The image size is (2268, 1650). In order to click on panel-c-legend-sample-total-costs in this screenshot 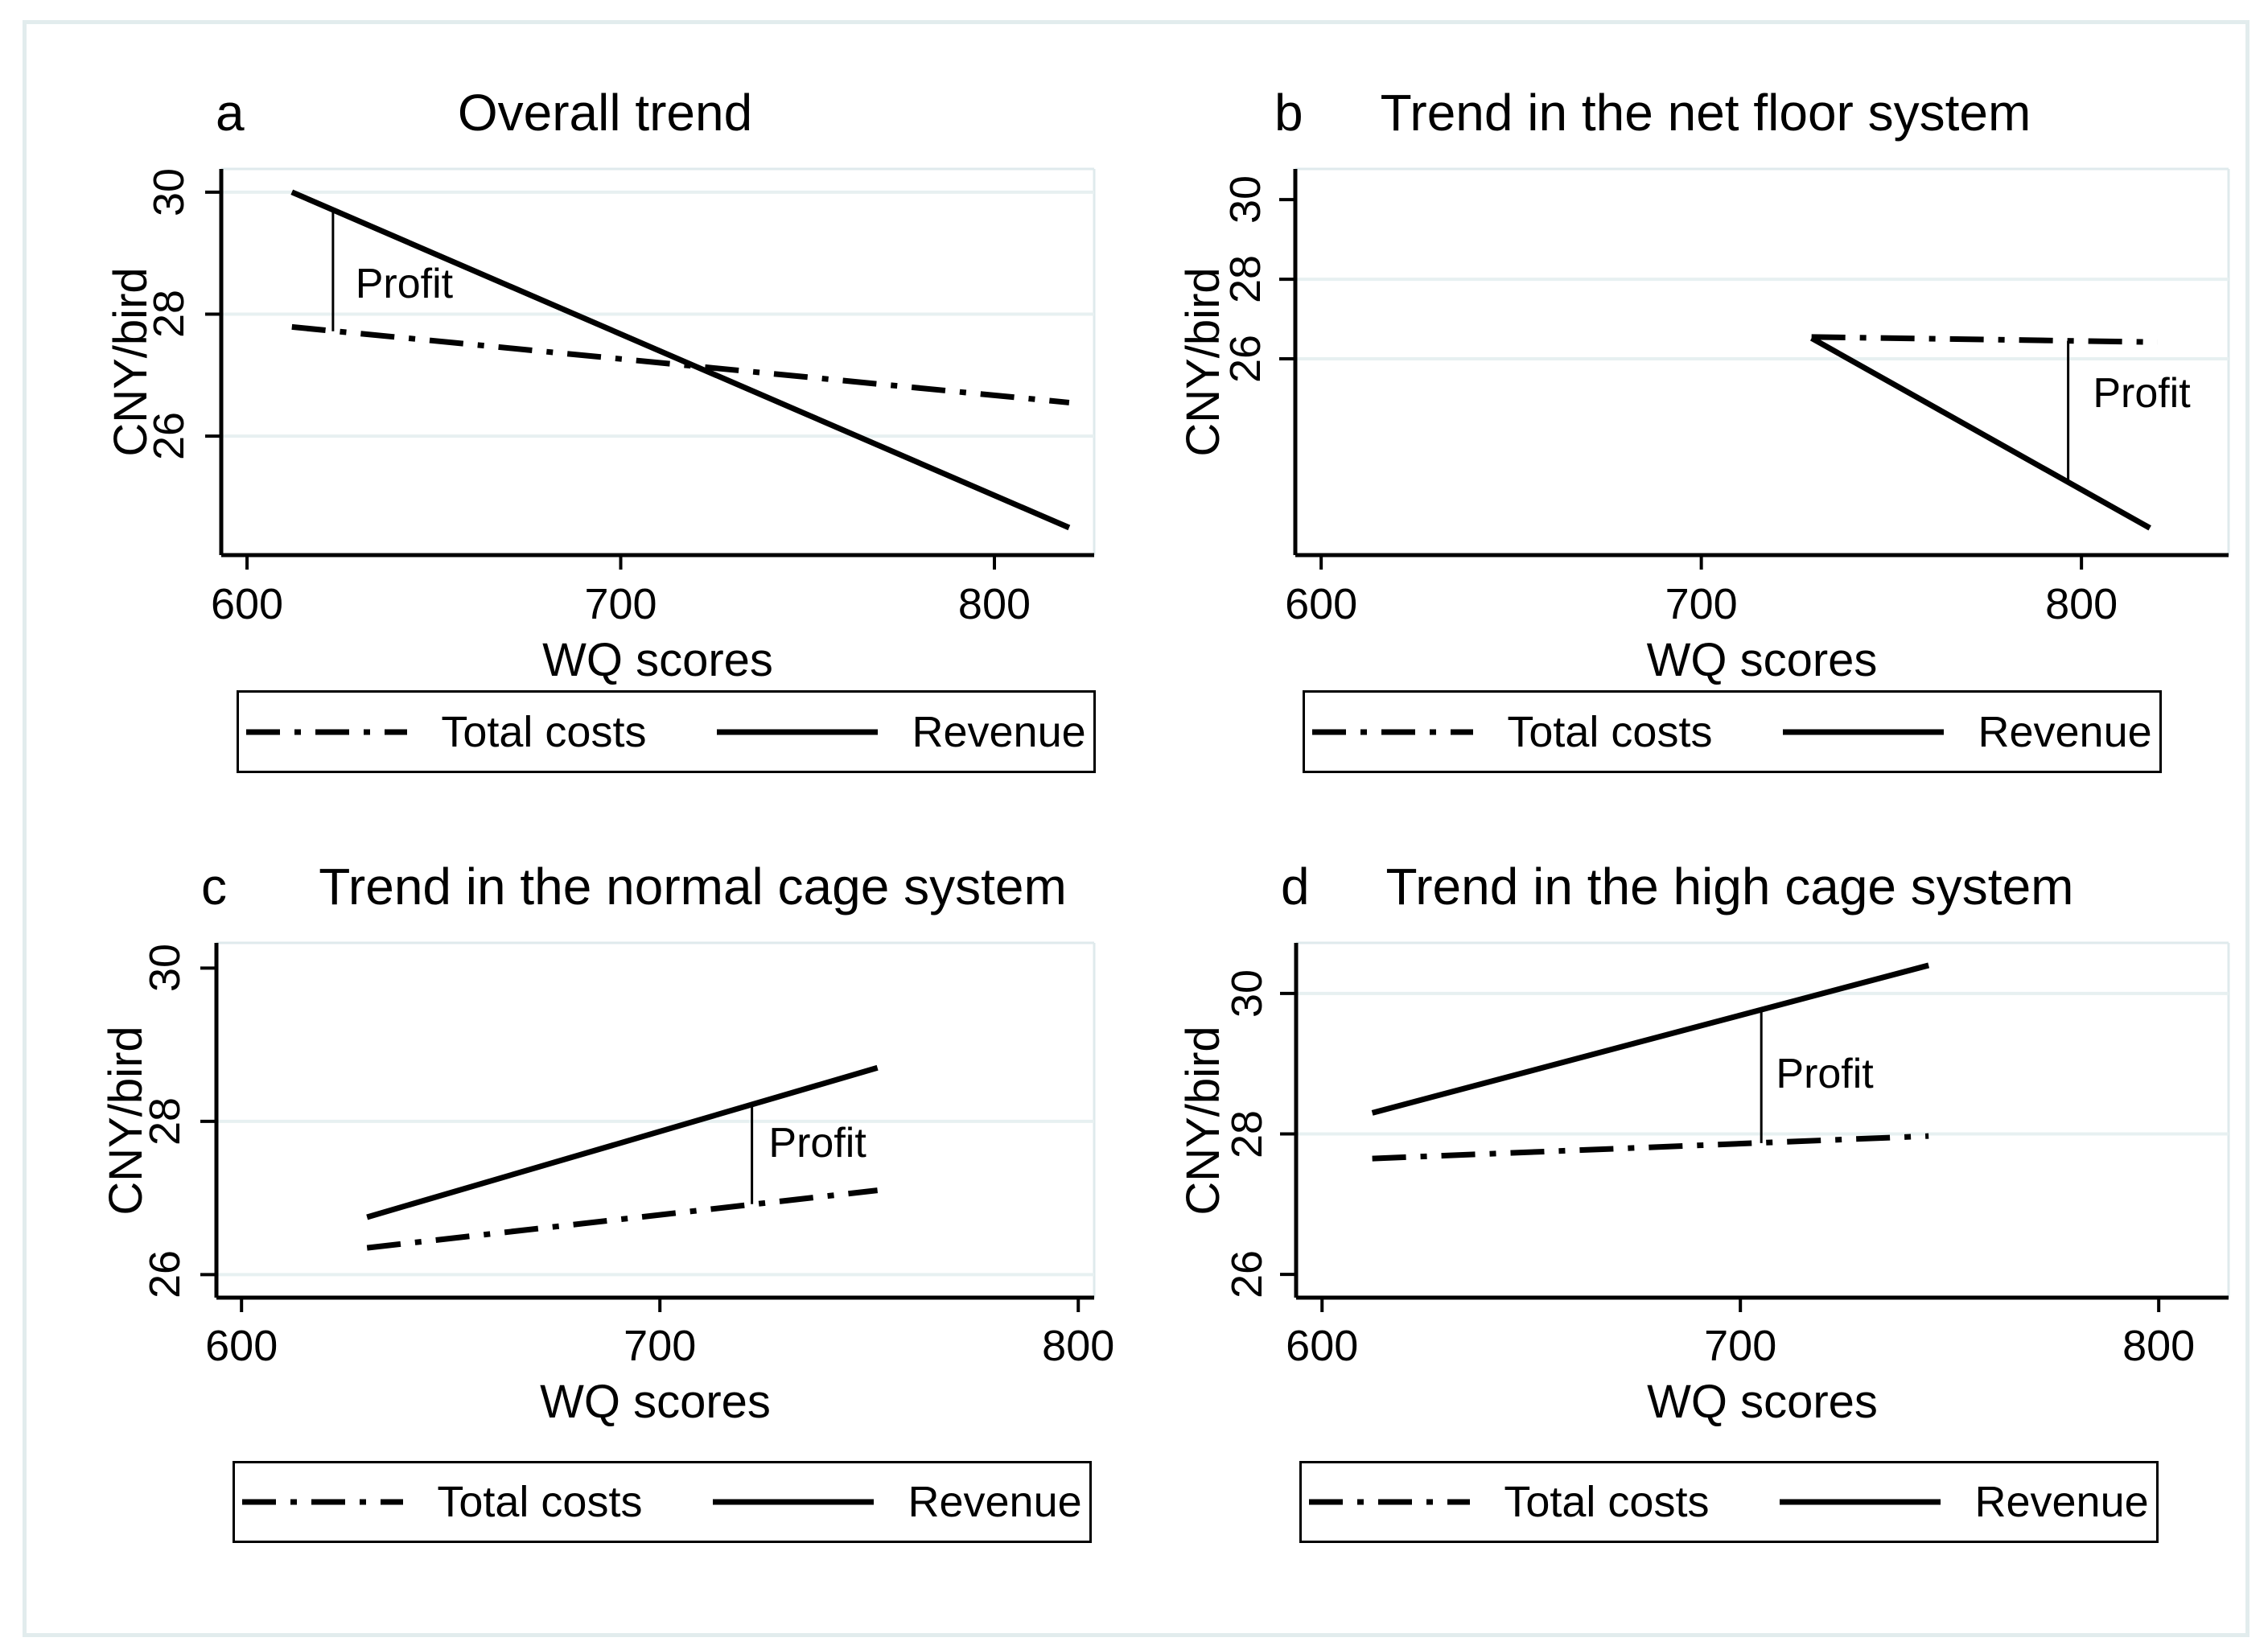, I will do `click(323, 1502)`.